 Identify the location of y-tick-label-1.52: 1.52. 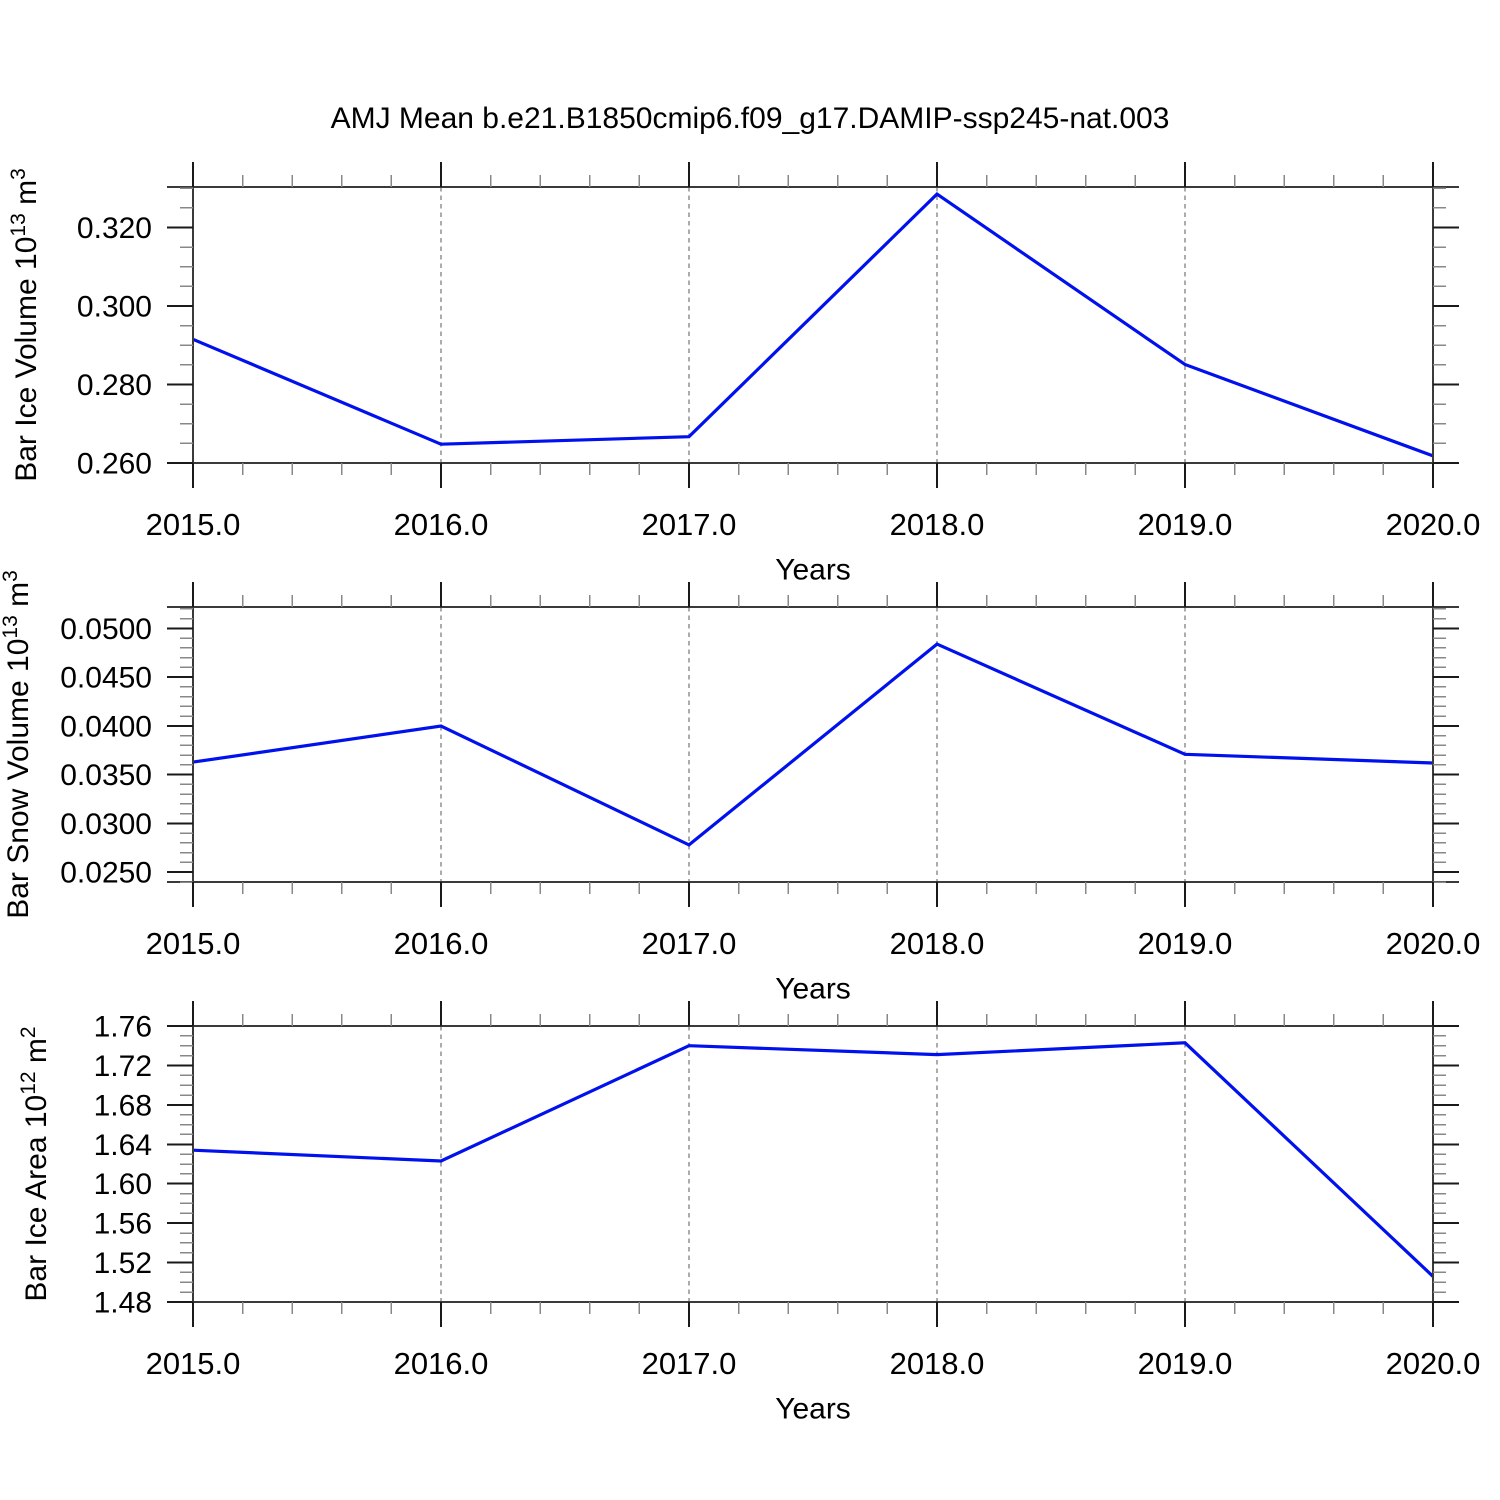
(123, 1263).